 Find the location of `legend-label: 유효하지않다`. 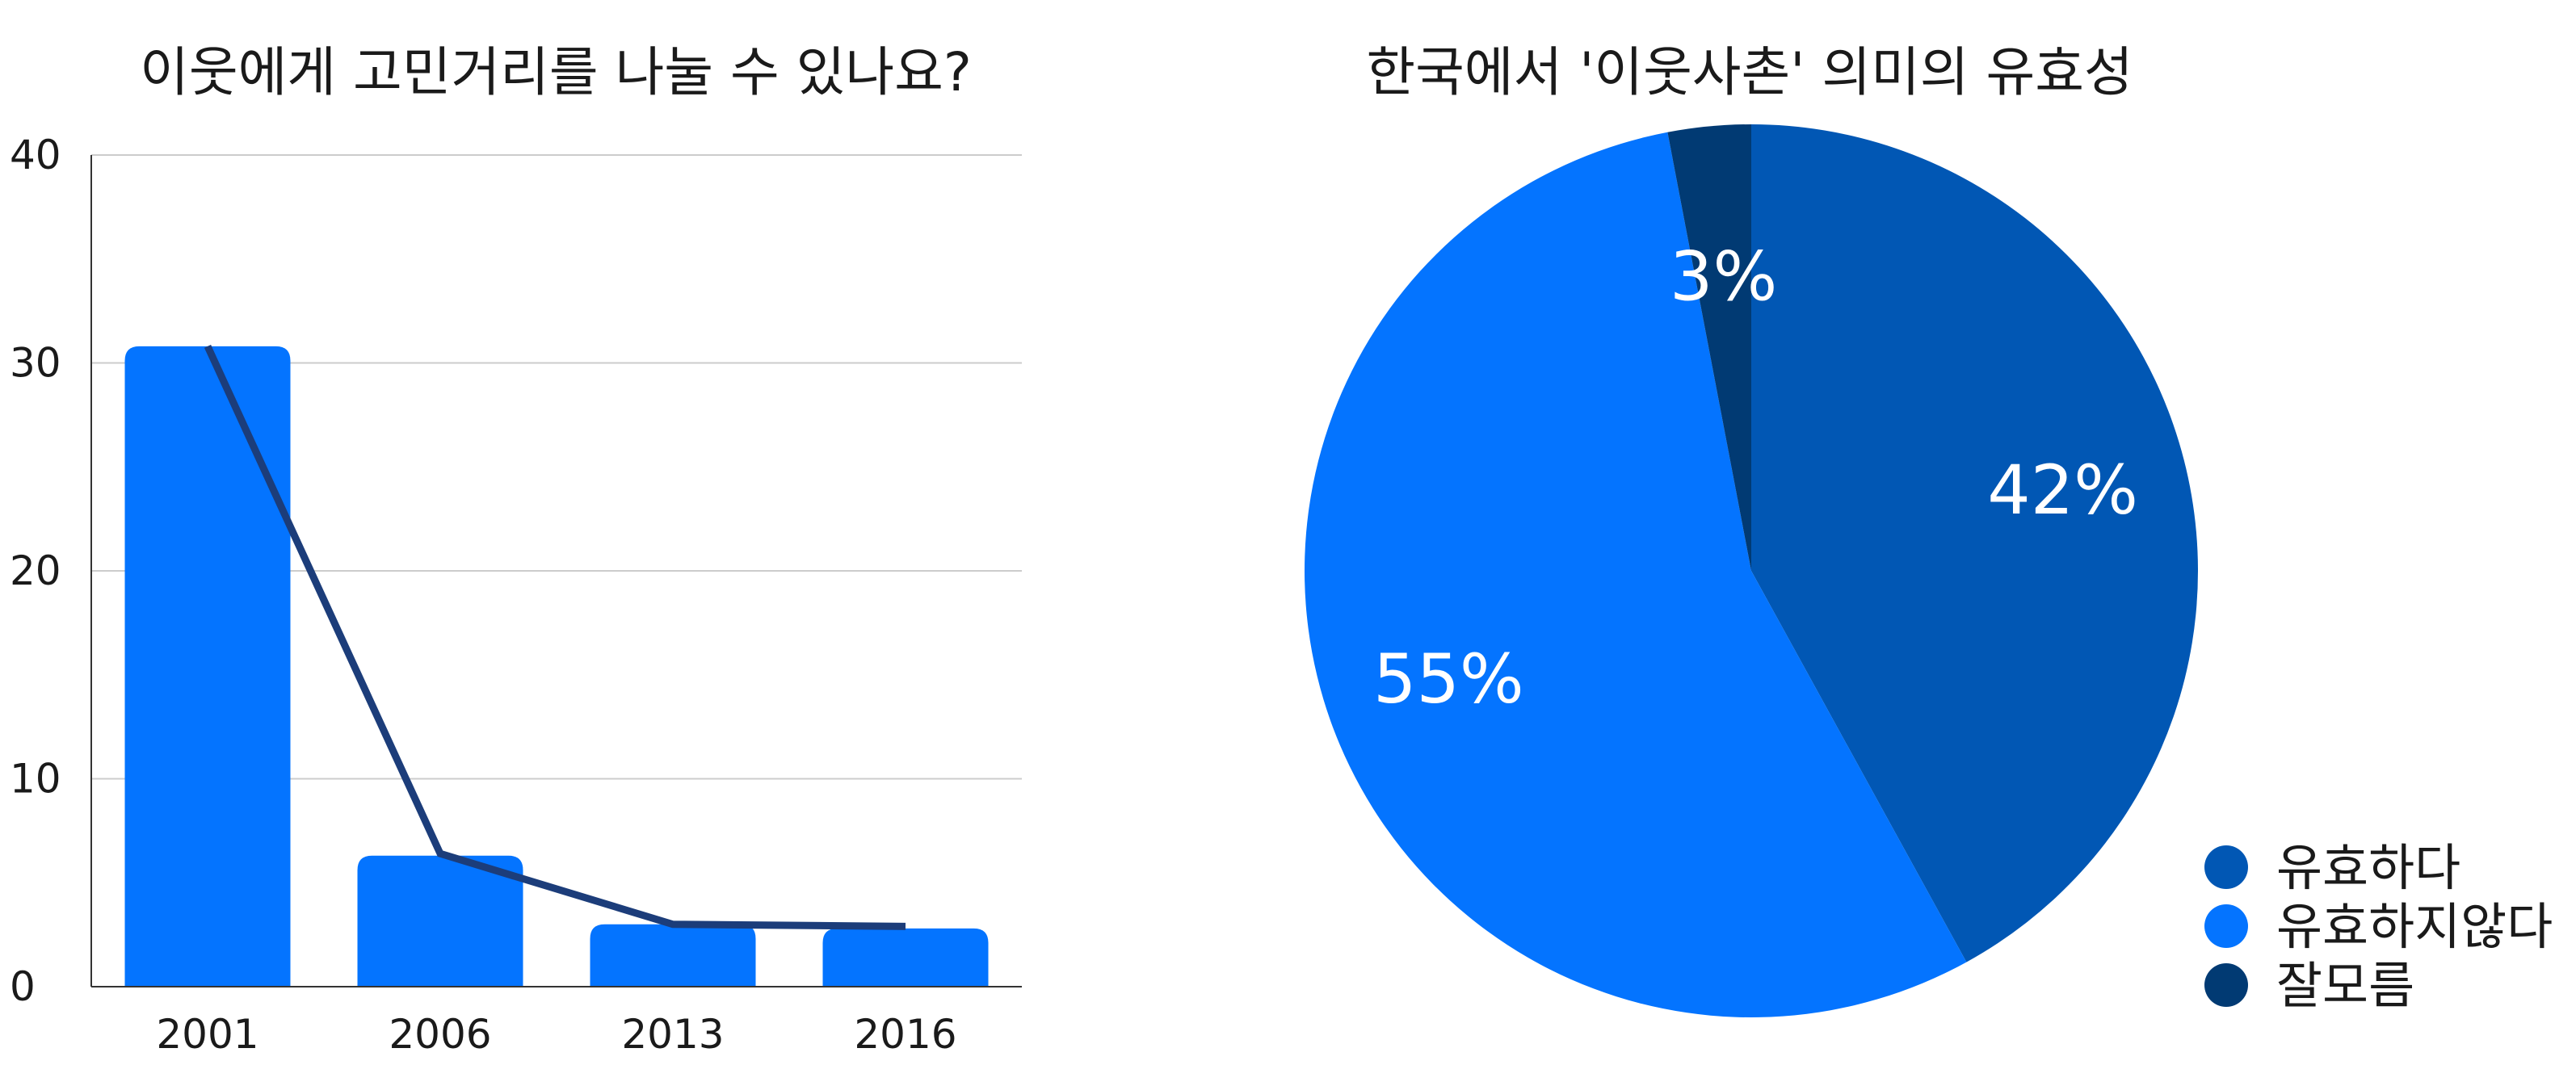

legend-label: 유효하지않다 is located at coordinates (2414, 926).